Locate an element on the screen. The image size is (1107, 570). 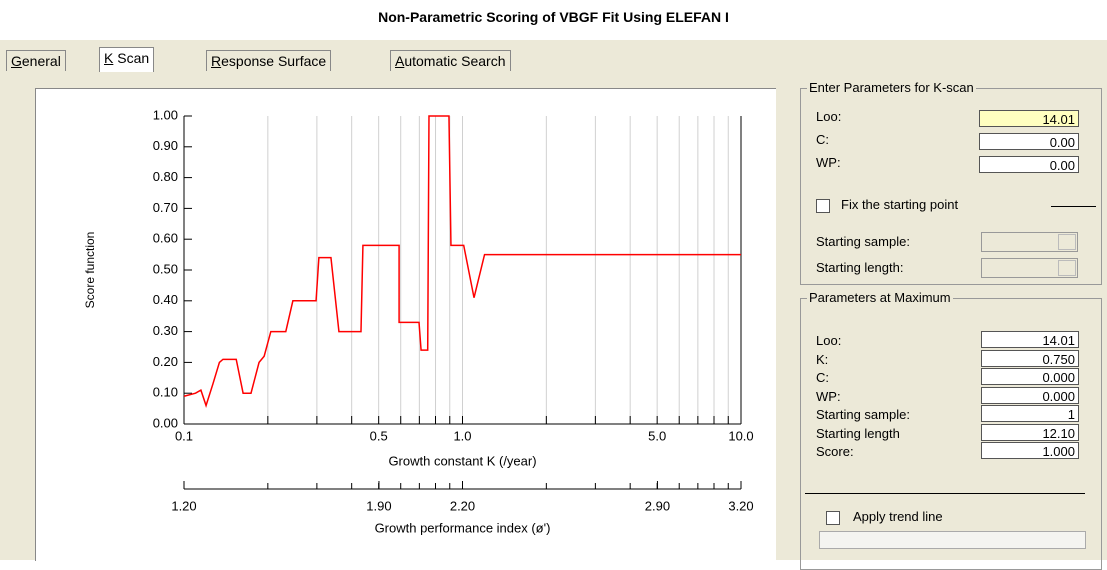
y-axis-label: Score function is located at coordinates (90, 270).